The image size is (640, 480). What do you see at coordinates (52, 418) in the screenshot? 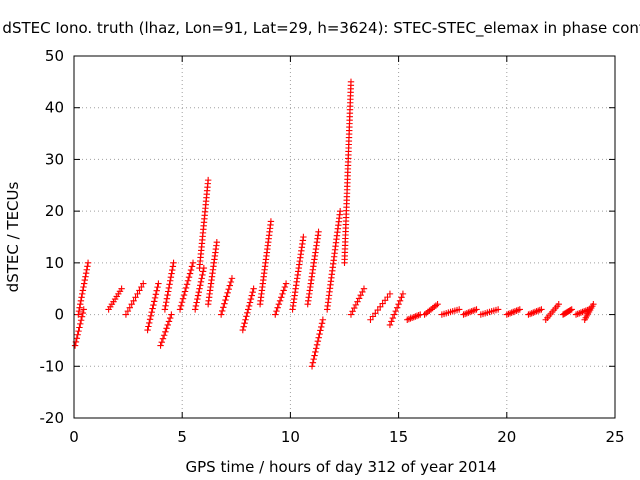
I see `y-tick-label: -20` at bounding box center [52, 418].